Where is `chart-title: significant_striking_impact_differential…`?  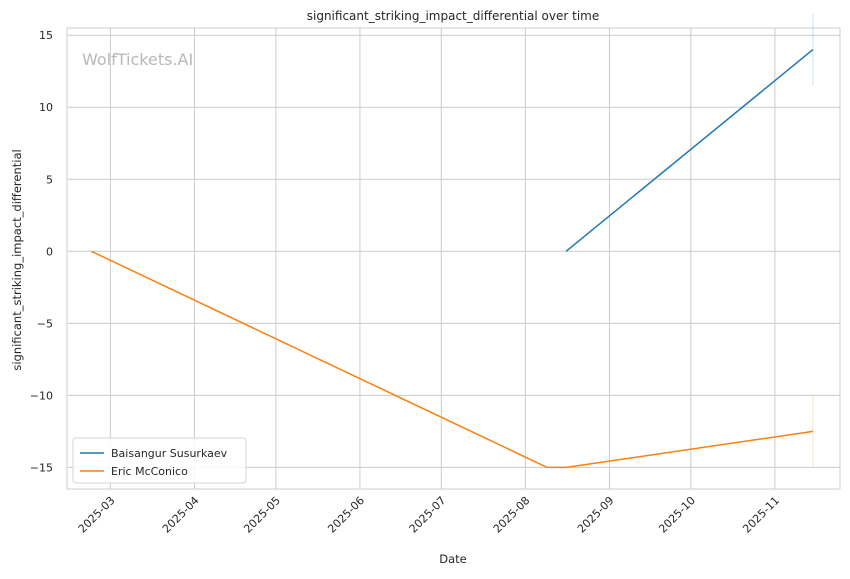 chart-title: significant_striking_impact_differential… is located at coordinates (453, 16).